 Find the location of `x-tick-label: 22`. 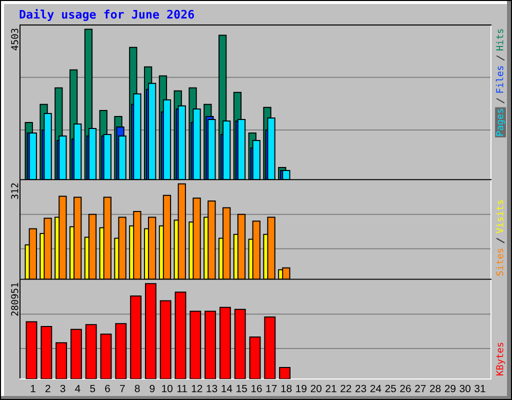

x-tick-label: 22 is located at coordinates (346, 388).